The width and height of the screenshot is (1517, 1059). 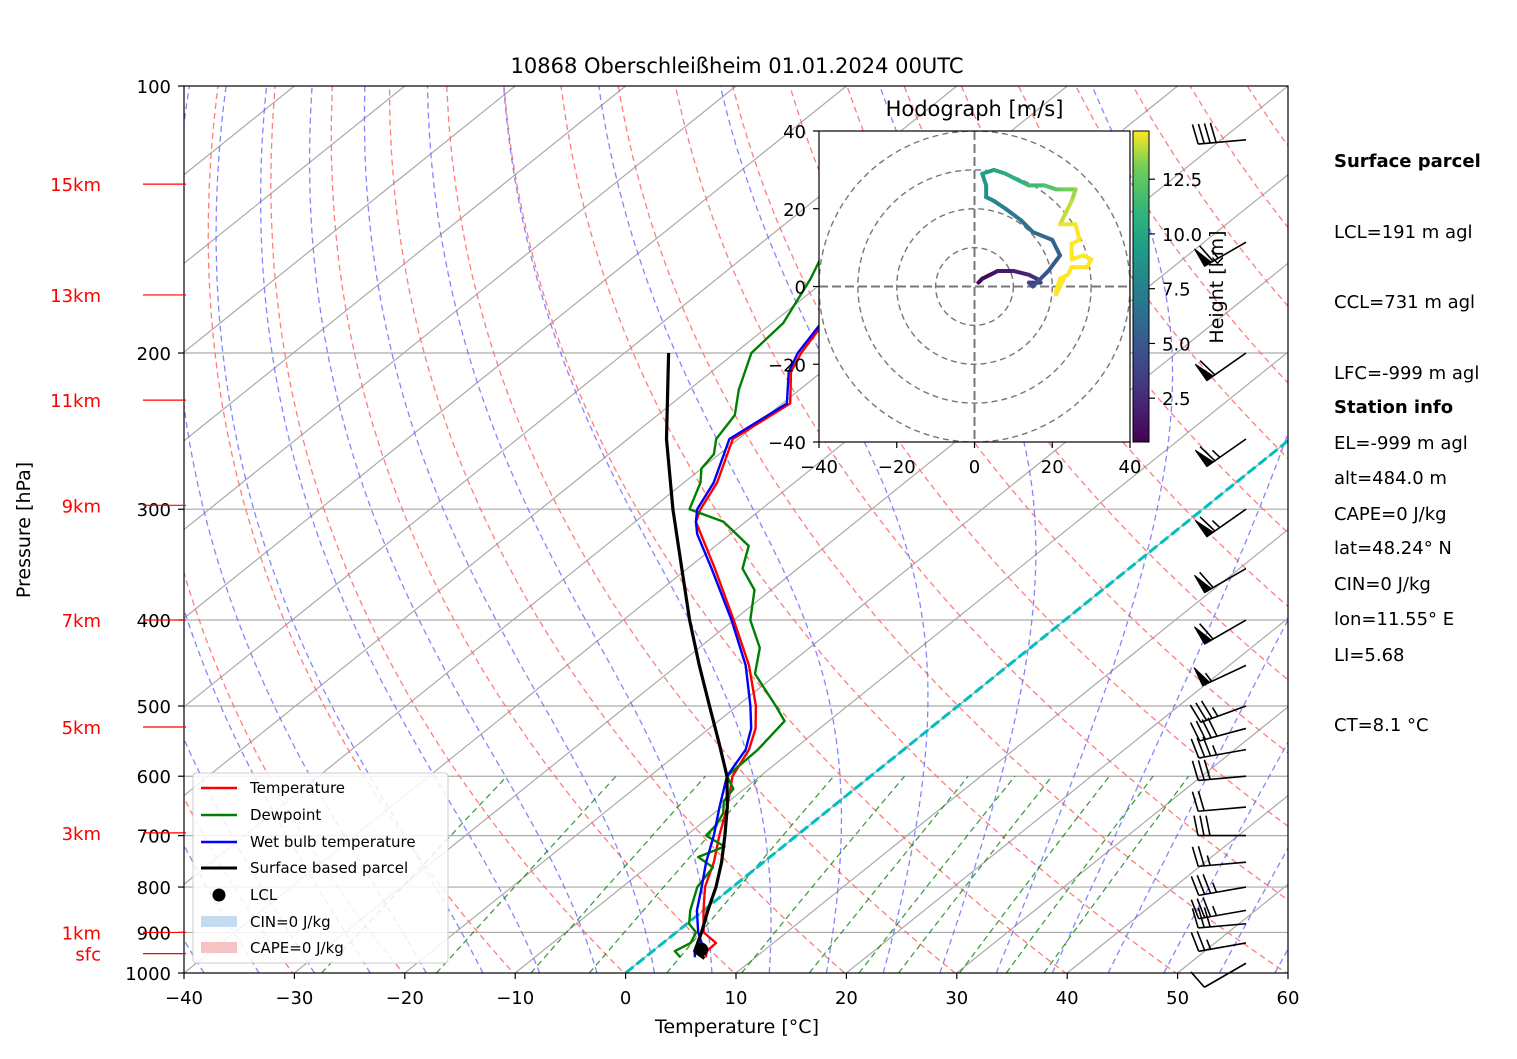 What do you see at coordinates (290, 922) in the screenshot?
I see `legend-label-cin: CIN=0 J/kg` at bounding box center [290, 922].